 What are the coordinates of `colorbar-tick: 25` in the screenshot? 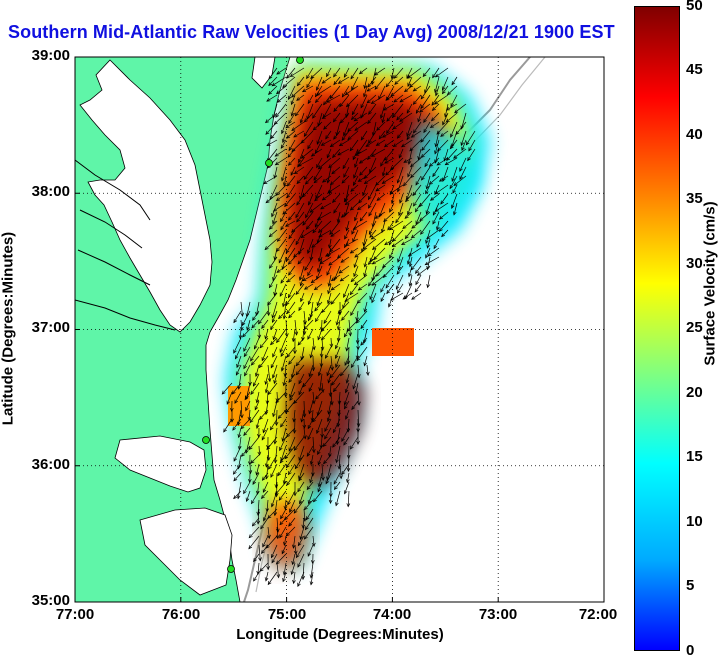 It's located at (694, 327).